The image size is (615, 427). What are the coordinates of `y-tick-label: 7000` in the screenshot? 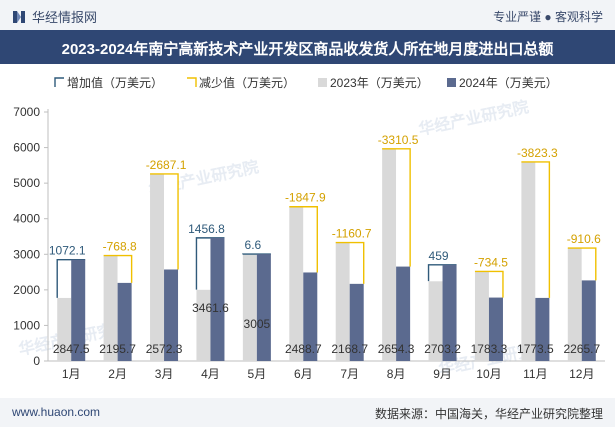 It's located at (26, 112).